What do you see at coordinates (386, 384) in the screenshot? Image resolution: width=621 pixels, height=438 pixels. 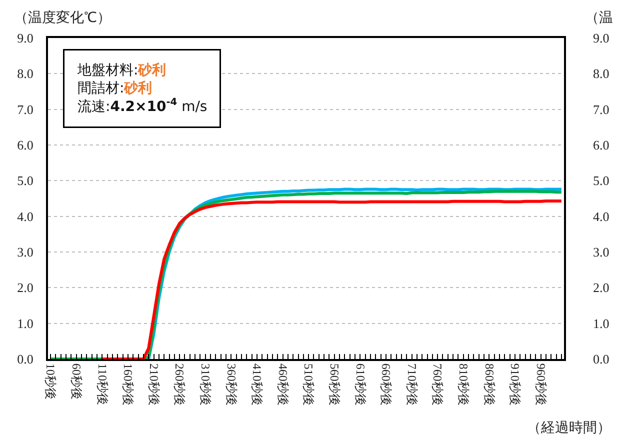 I see `x-tick-label: 660秒後` at bounding box center [386, 384].